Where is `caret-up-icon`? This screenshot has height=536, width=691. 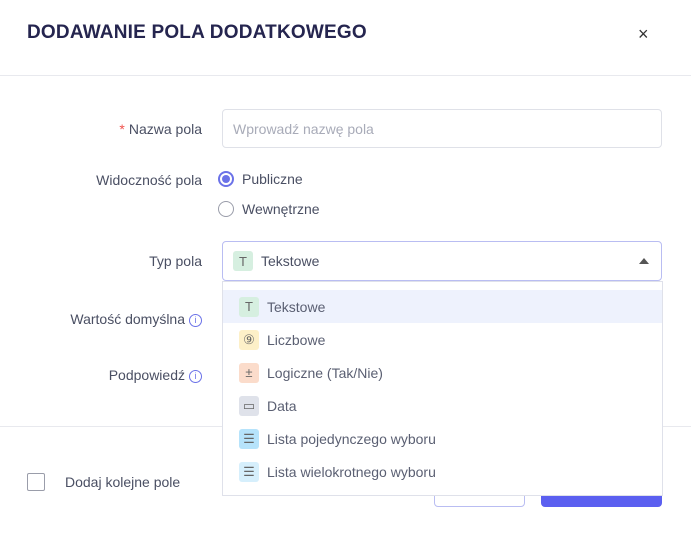
caret-up-icon is located at coordinates (644, 261).